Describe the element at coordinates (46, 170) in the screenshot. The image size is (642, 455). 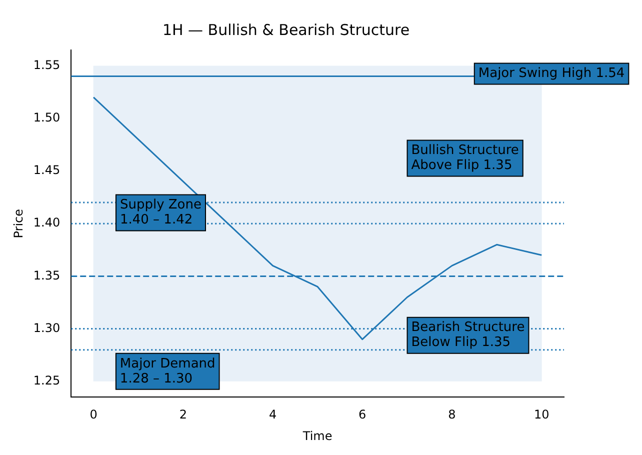
I see `y-tick-label: 1.45` at that location.